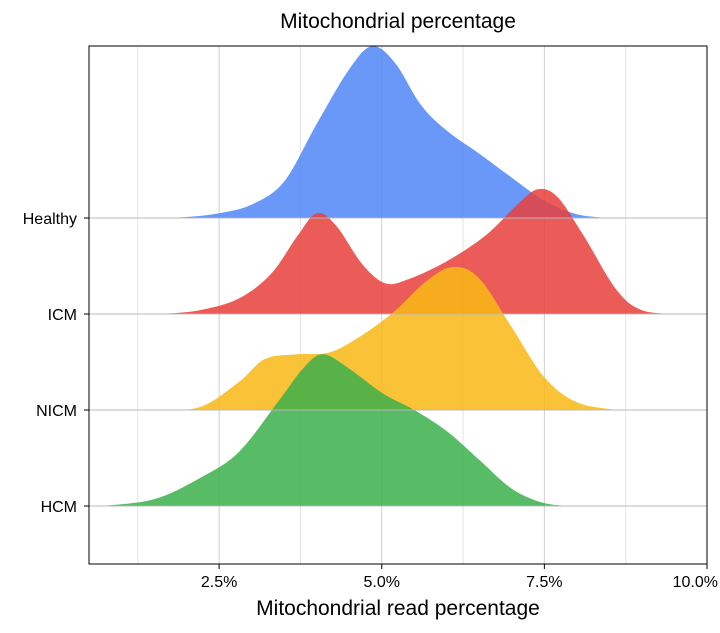 This screenshot has width=720, height=633. Describe the element at coordinates (385, 338) in the screenshot. I see `ridge-nicm` at that location.